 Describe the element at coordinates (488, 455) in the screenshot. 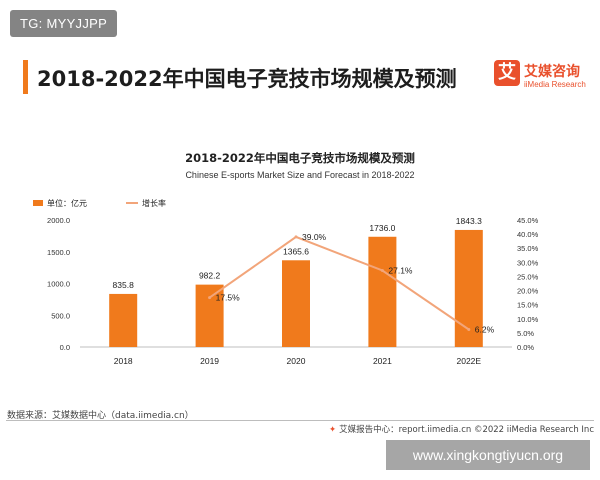

I see `site-watermark: www.xingkongtiyucn.org` at that location.